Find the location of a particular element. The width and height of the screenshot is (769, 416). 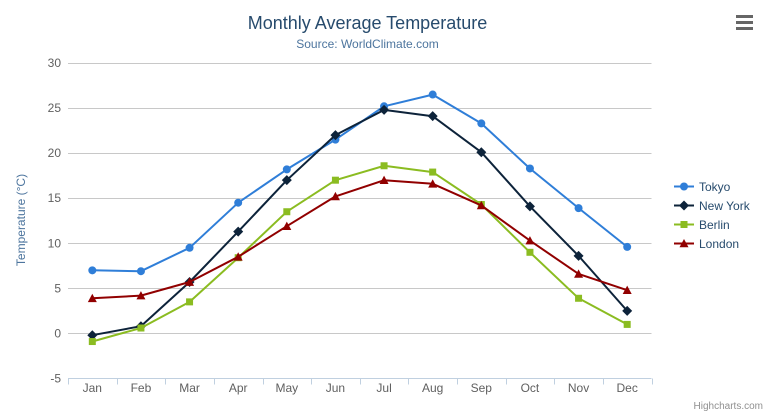

x-axis-label: Aug is located at coordinates (432, 388).